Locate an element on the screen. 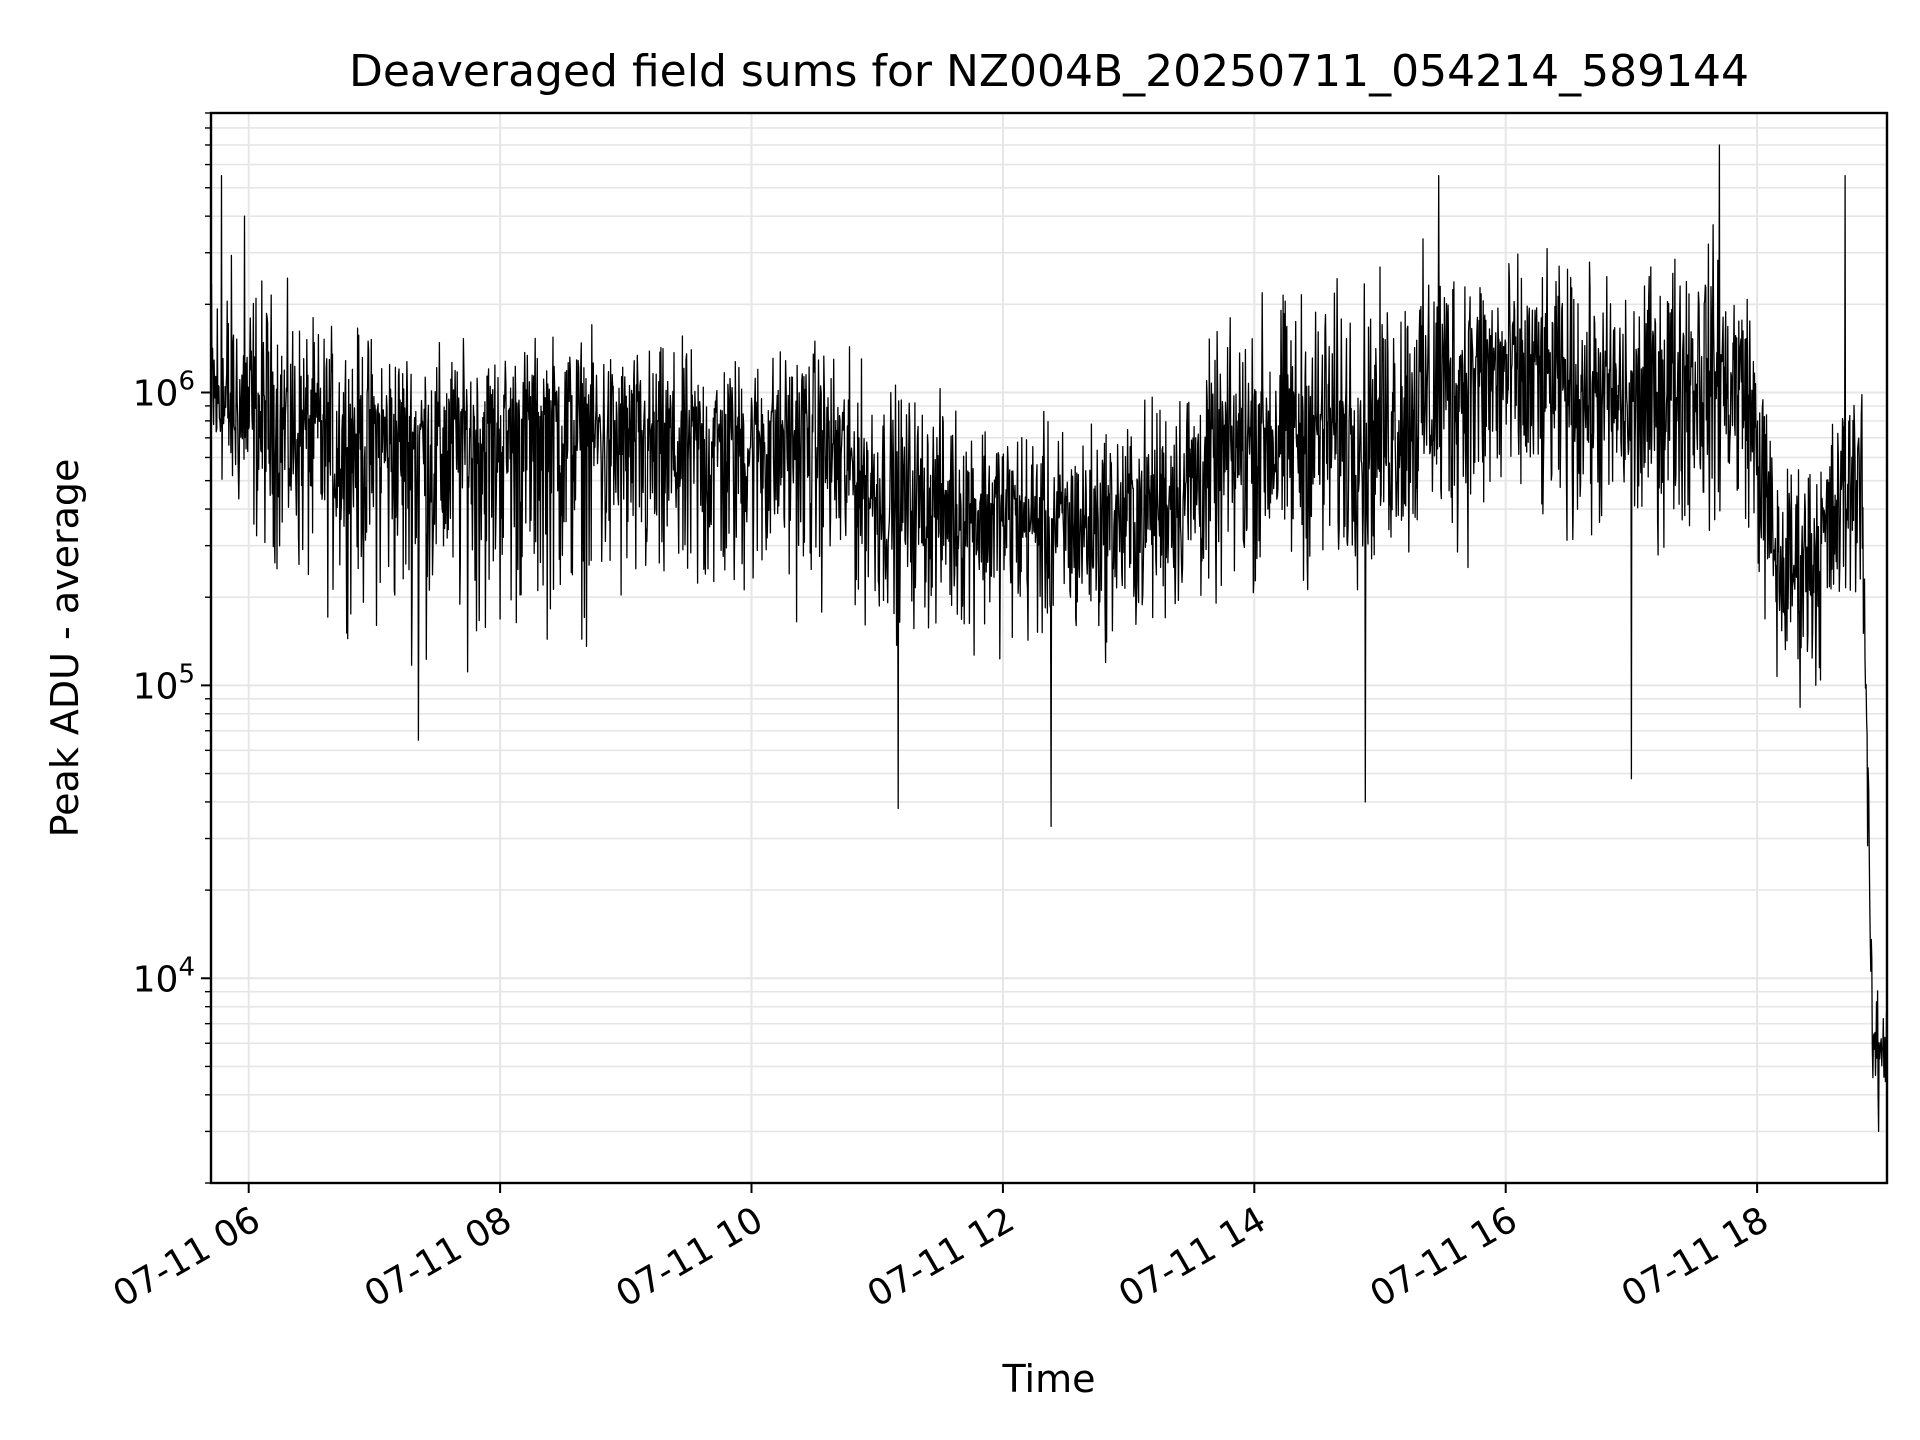 The height and width of the screenshot is (1440, 1920). y-tick-exponent: 6 is located at coordinates (186, 381).